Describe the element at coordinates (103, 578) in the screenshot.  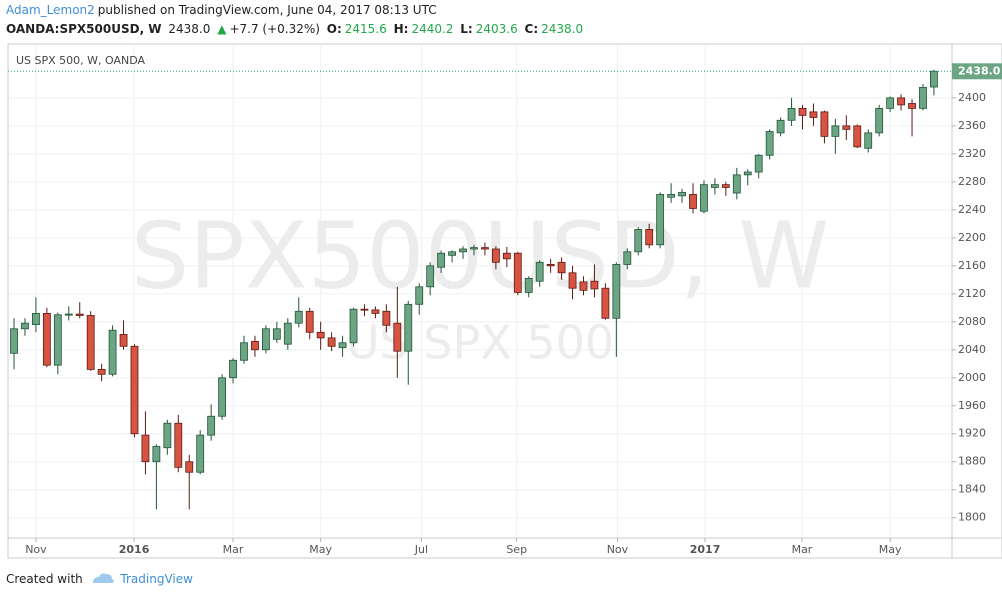
I see `logo` at that location.